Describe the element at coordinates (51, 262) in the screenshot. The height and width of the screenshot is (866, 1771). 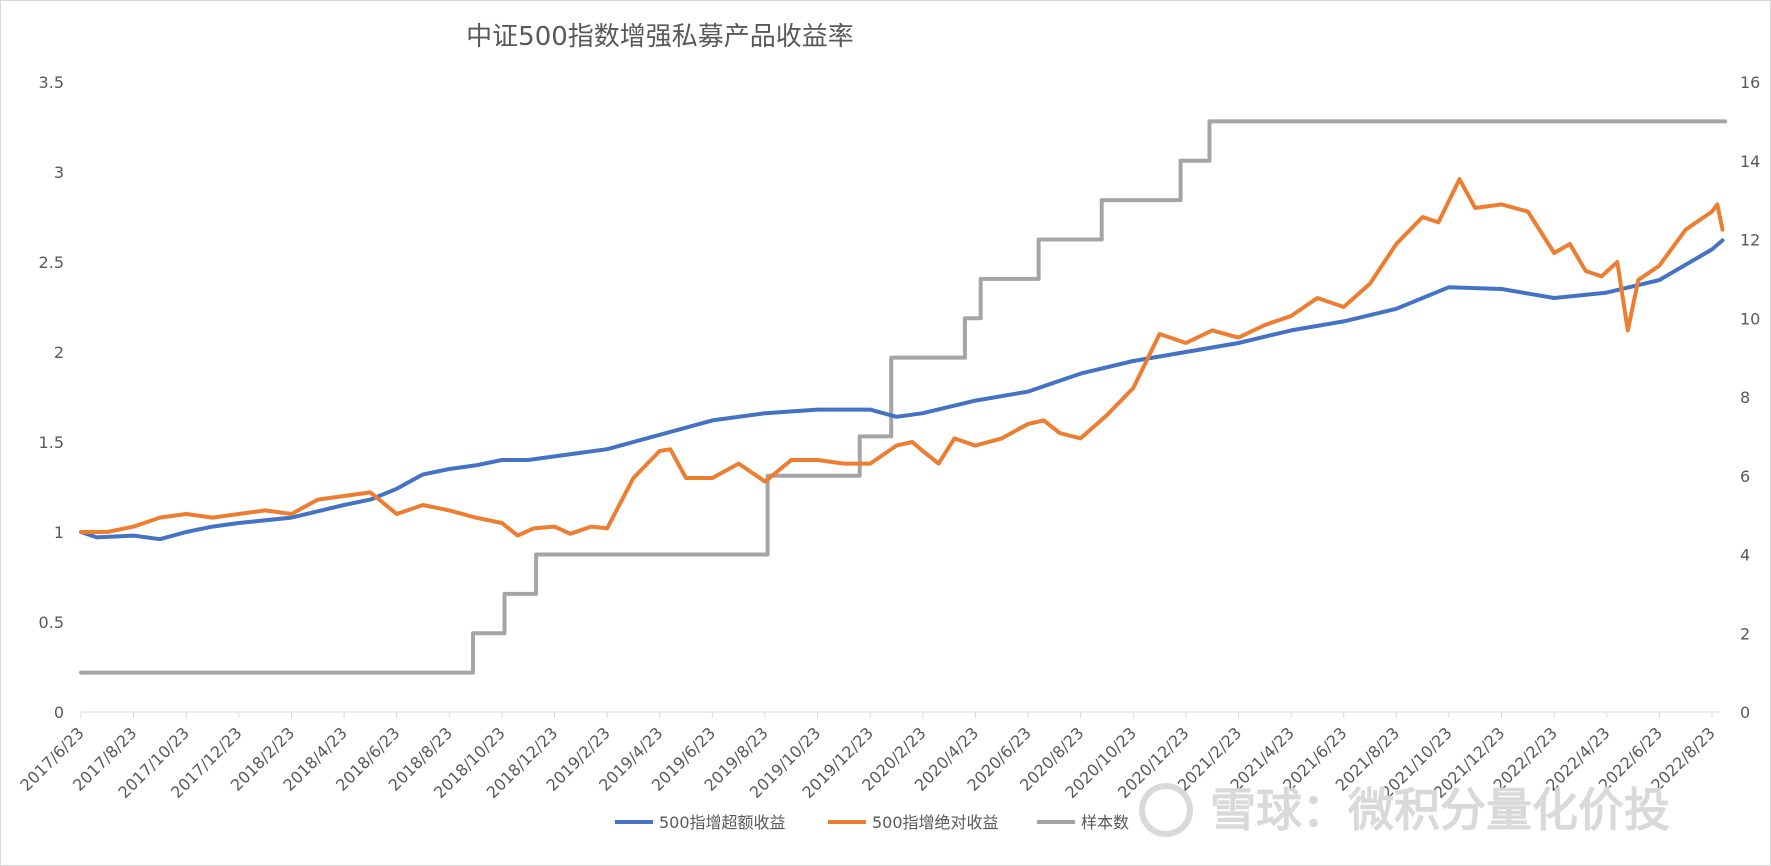
I see `y-left-tick-label: 2.5` at that location.